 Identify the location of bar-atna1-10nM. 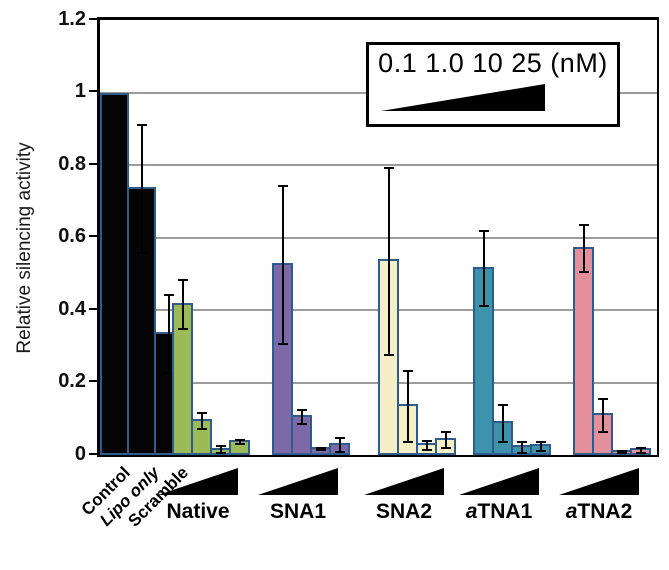
(521, 447).